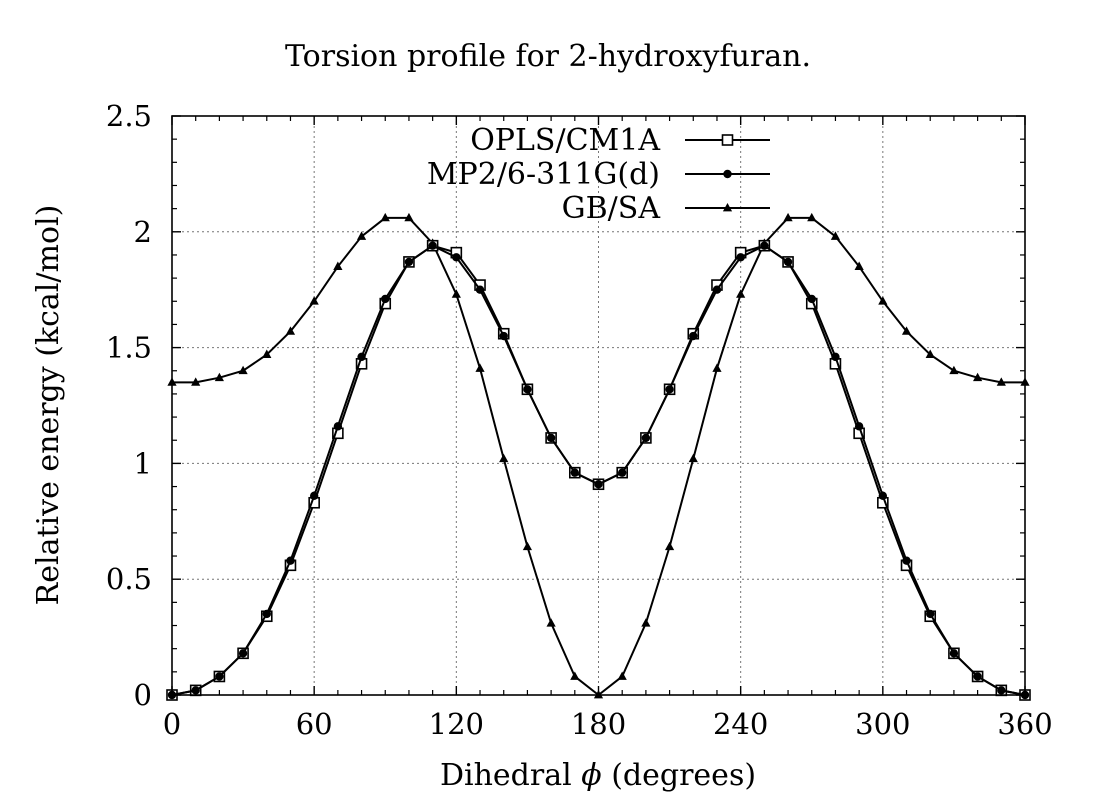 This screenshot has width=1114, height=812. Describe the element at coordinates (565, 140) in the screenshot. I see `legend-label: OPLS/CM1A` at that location.